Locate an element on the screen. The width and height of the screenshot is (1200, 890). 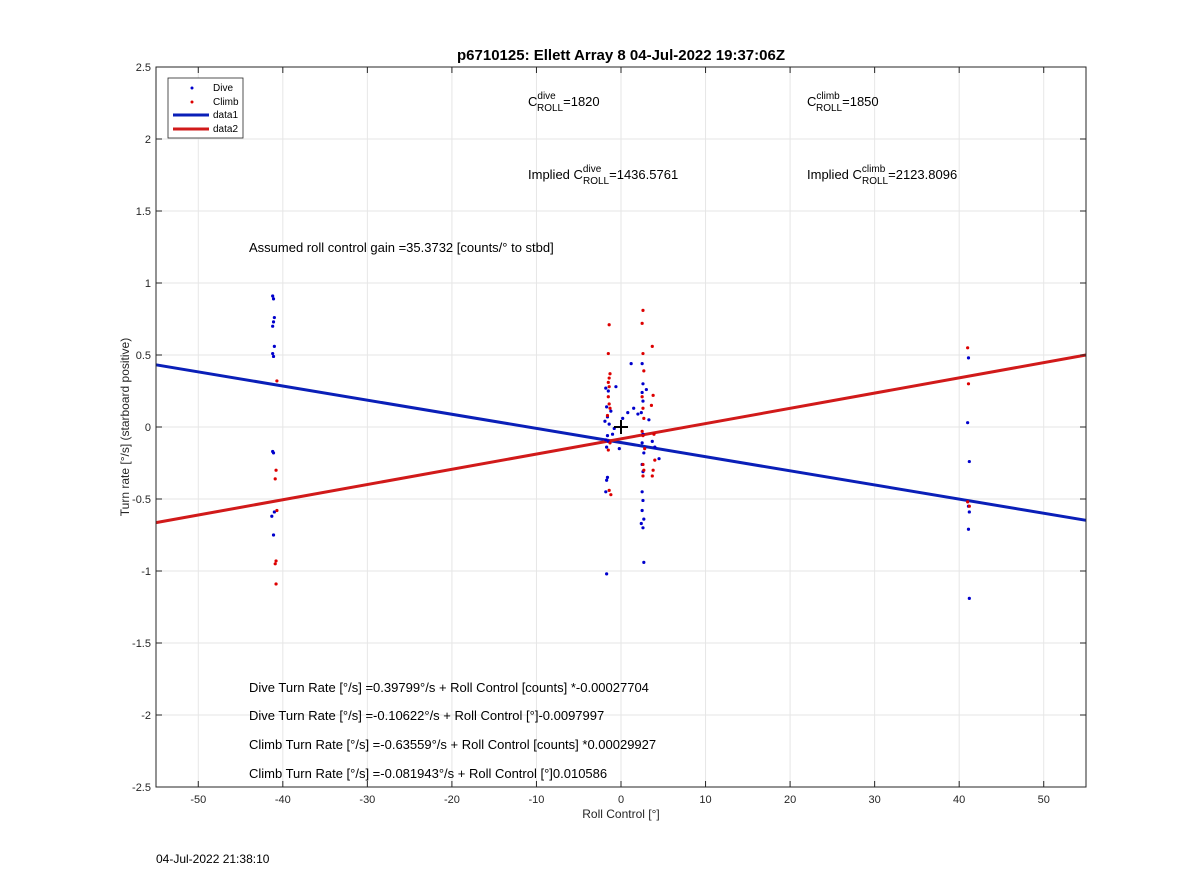
y-tick-label: -1.5 is located at coordinates (141, 644).